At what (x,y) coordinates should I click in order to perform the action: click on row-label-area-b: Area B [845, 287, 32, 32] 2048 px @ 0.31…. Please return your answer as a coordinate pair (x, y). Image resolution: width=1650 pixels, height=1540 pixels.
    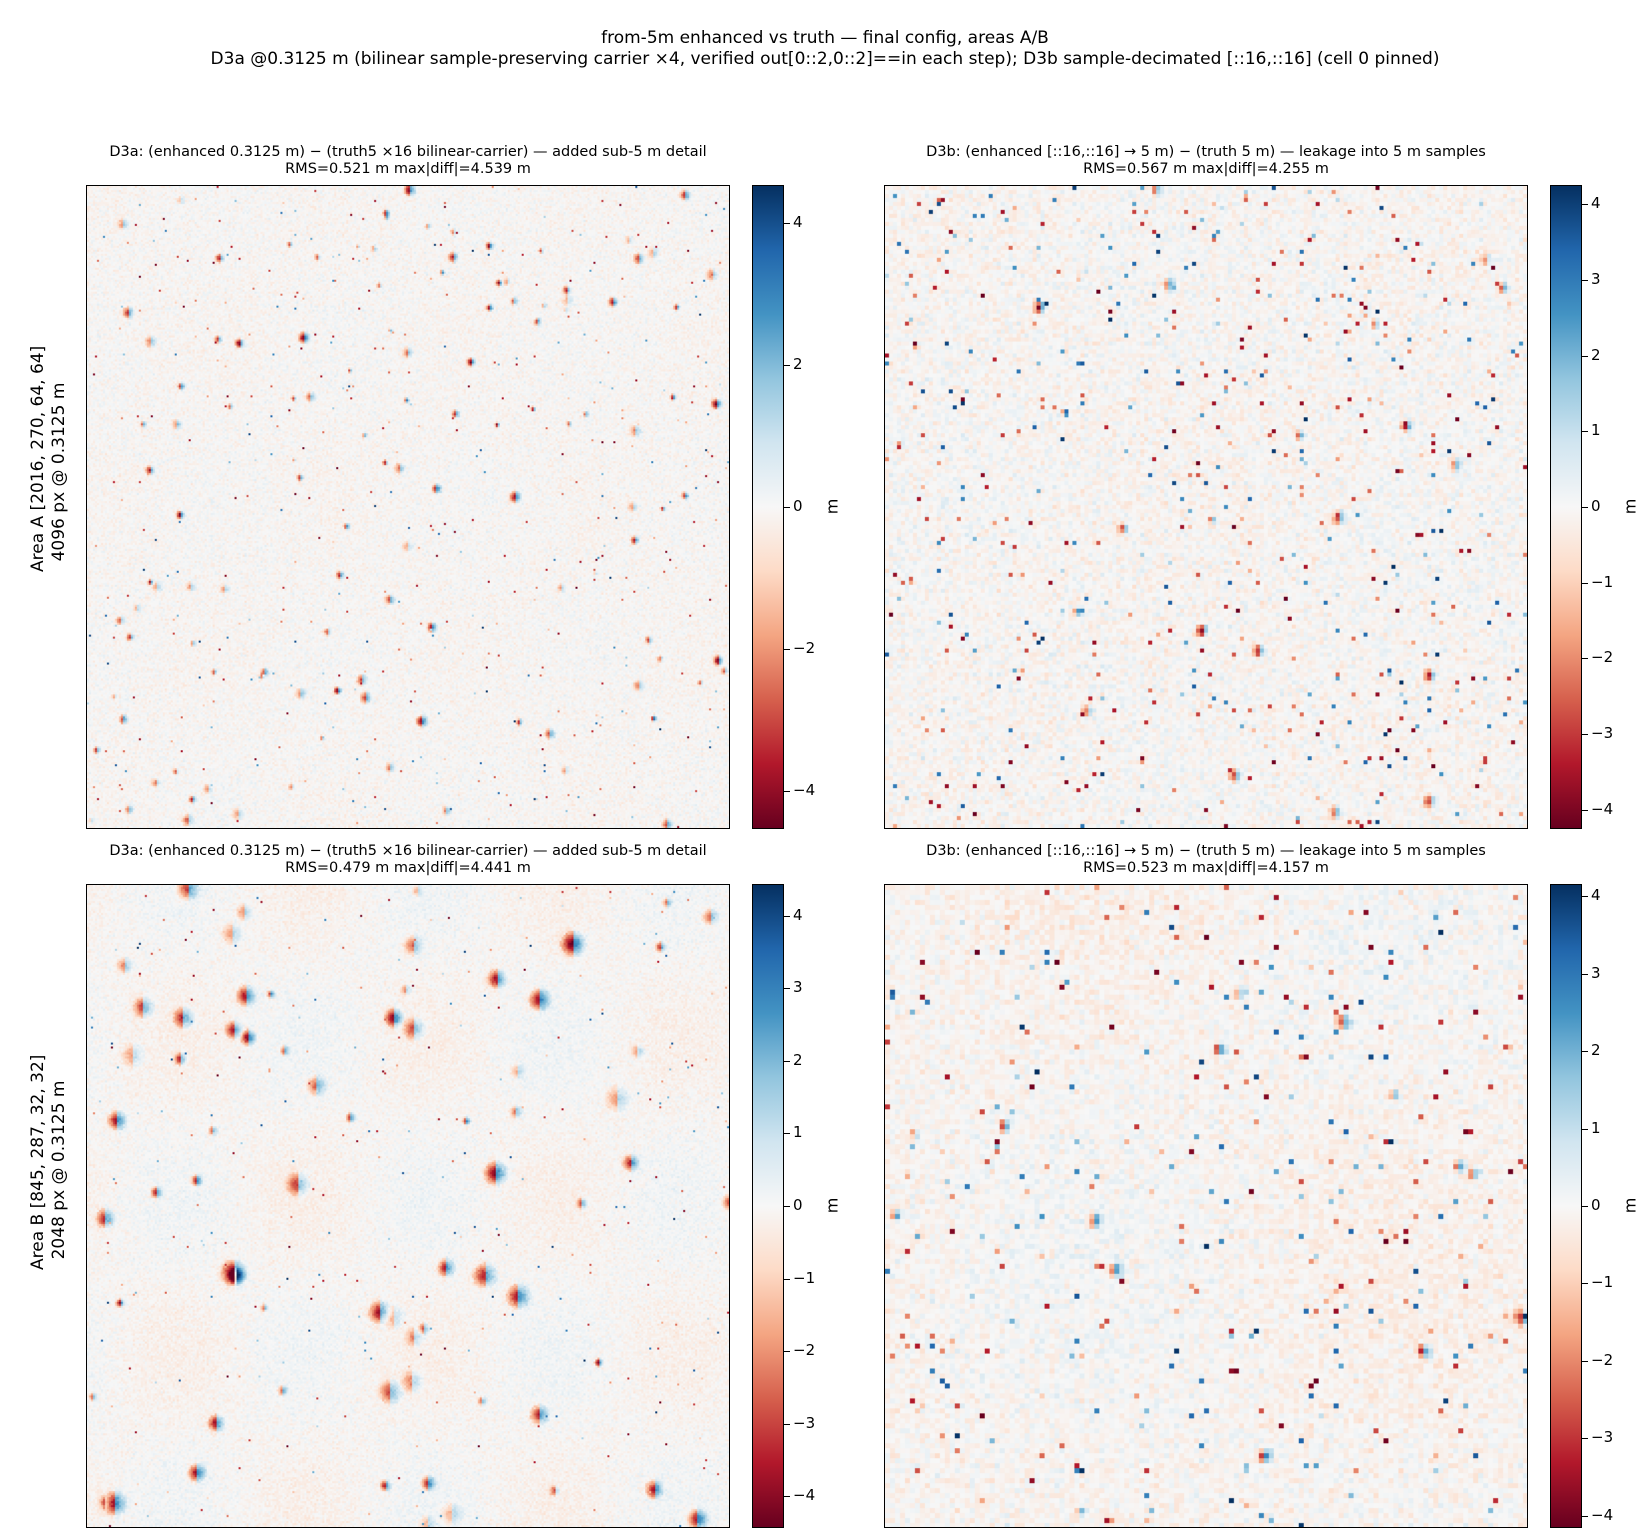
    Looking at the image, I should click on (50, 1162).